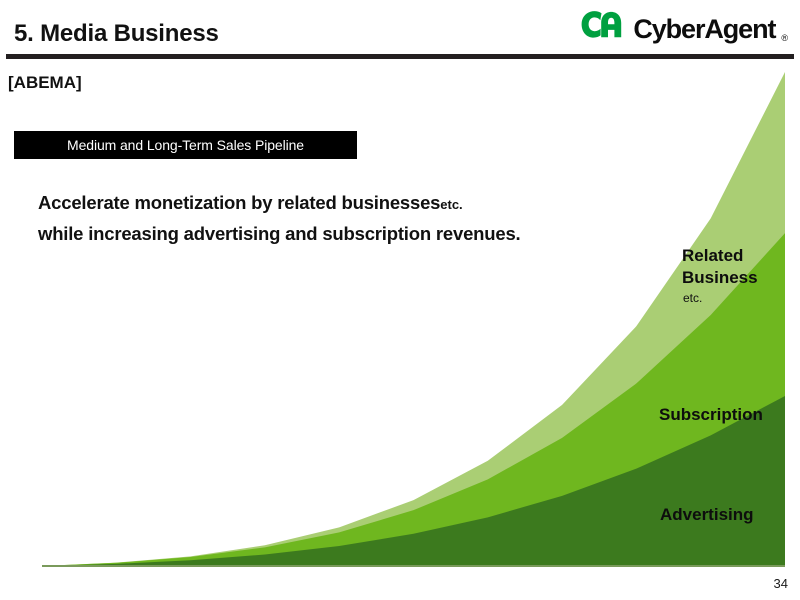  Describe the element at coordinates (45, 82) in the screenshot. I see `section-label-abema: [ABEMA]` at that location.